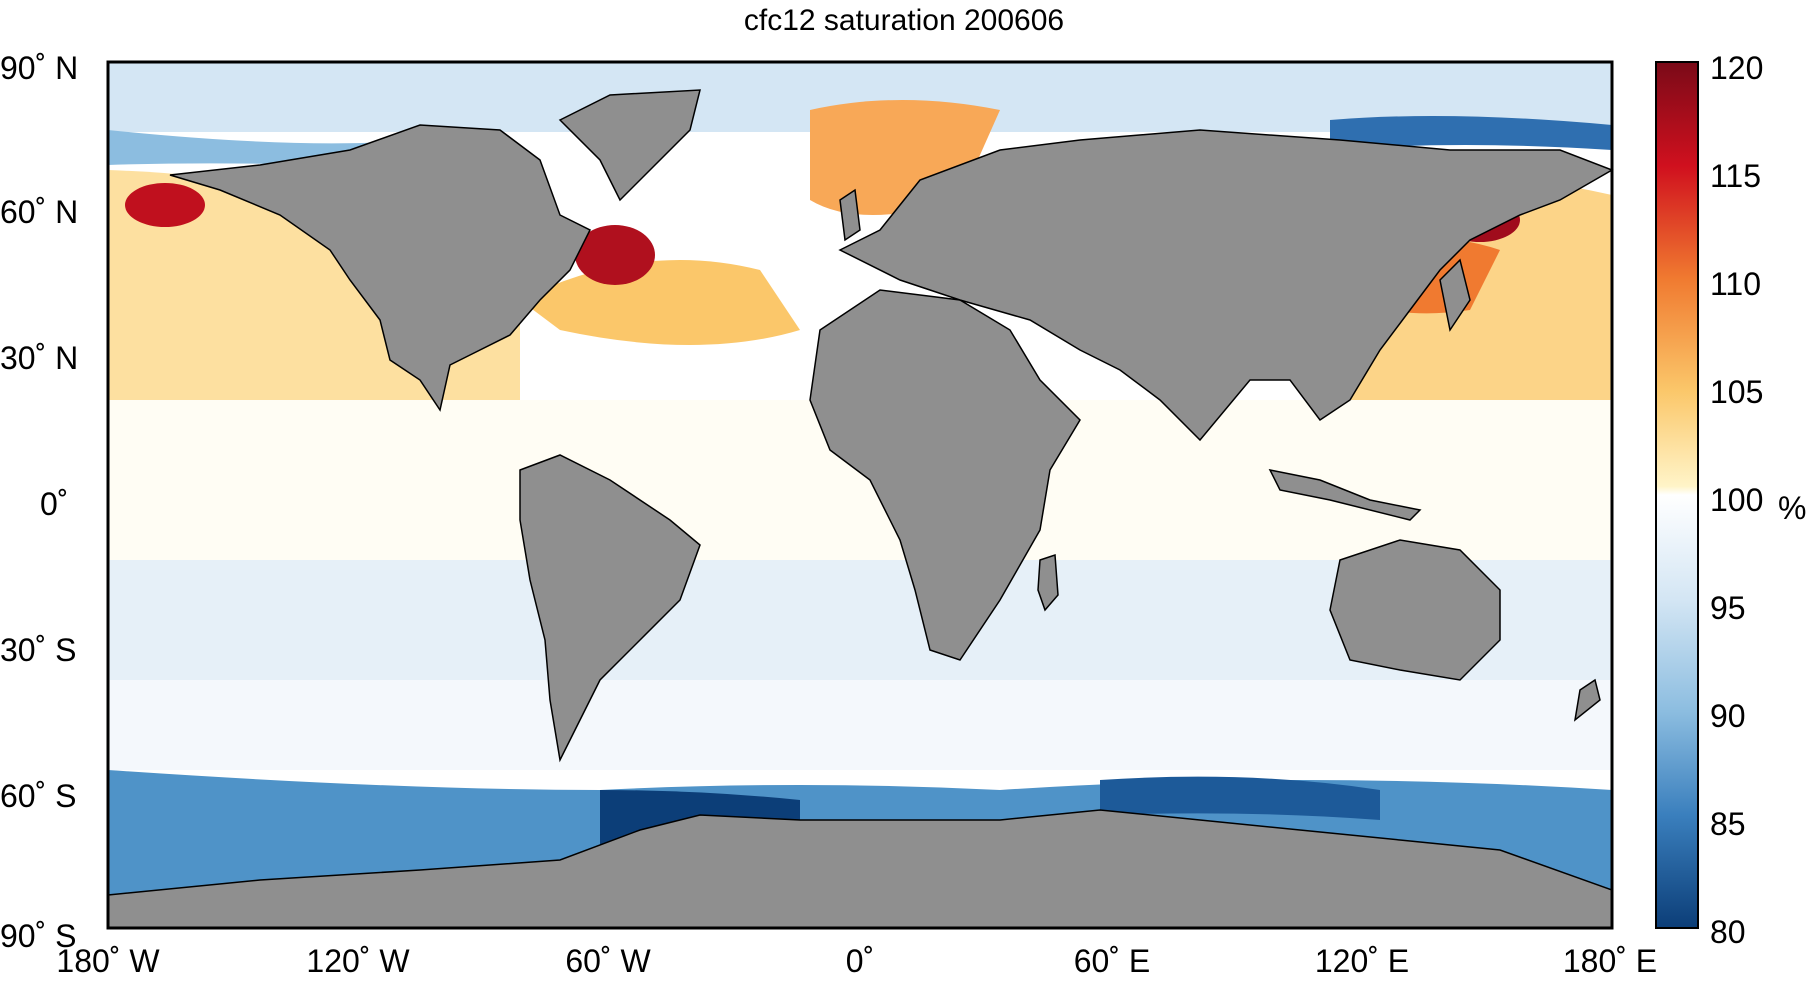  Describe the element at coordinates (1677, 495) in the screenshot. I see `colorbar` at that location.